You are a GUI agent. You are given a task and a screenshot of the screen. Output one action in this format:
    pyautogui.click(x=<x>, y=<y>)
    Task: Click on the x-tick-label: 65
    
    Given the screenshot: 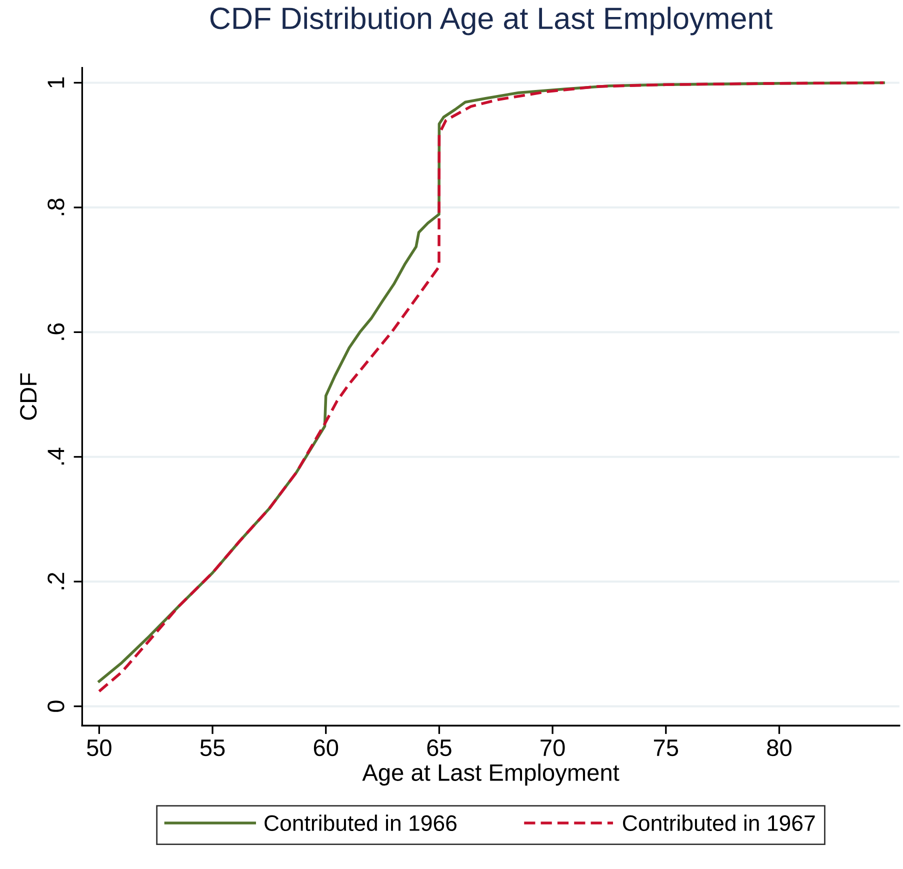 What is the action you would take?
    pyautogui.click(x=439, y=747)
    